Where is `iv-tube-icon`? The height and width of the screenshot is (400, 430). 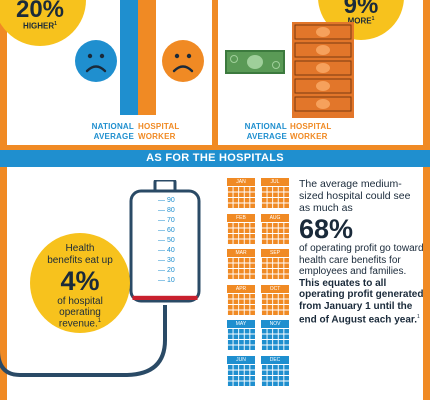
iv-tube-icon is located at coordinates (83, 318).